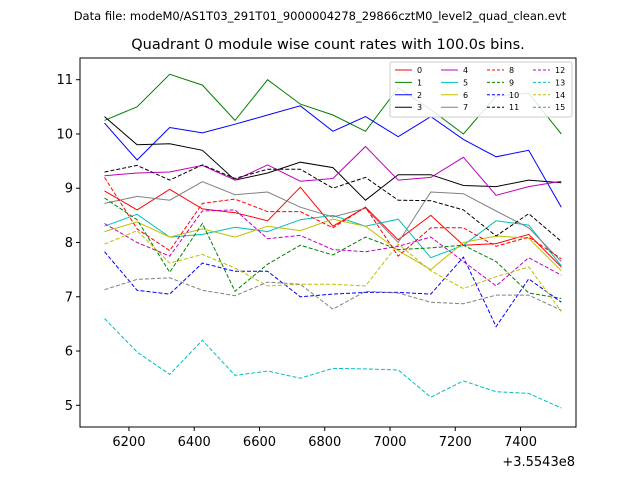  I want to click on legend-label: 14, so click(560, 95).